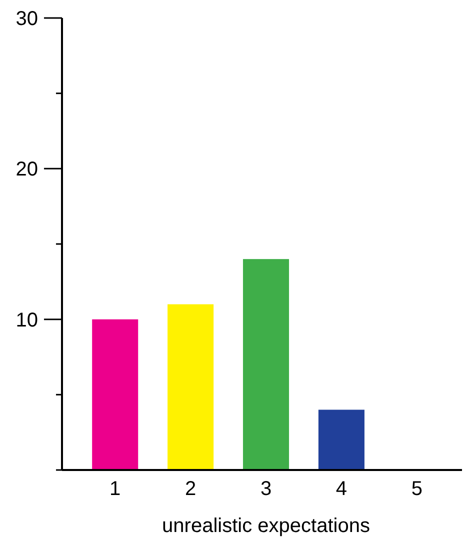 The width and height of the screenshot is (468, 542). Describe the element at coordinates (266, 489) in the screenshot. I see `x-tick-label: 3` at that location.